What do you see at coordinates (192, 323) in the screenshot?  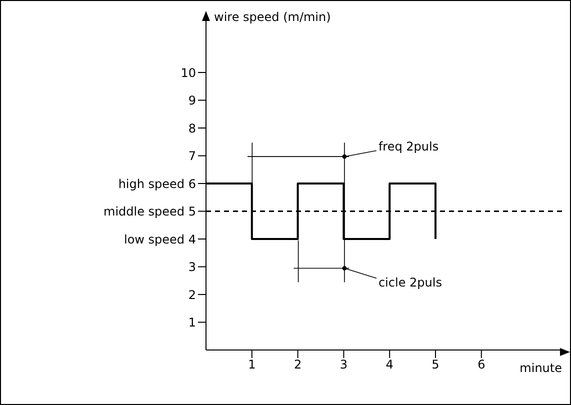 I see `y-tick-label: 1` at bounding box center [192, 323].